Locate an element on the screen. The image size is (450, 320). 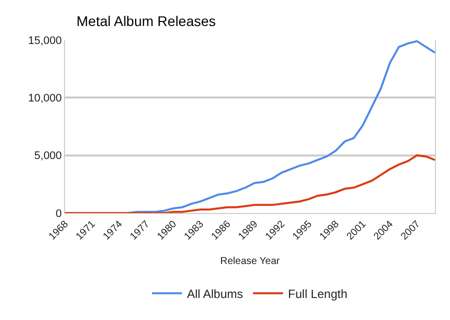
legend-label: All Albums is located at coordinates (215, 293).